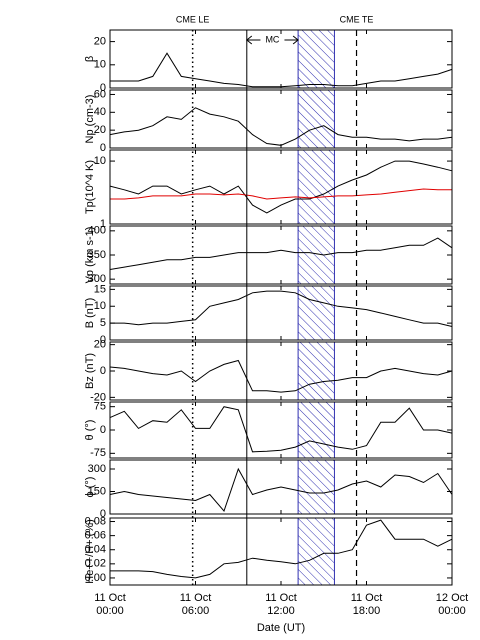 This screenshot has width=480, height=640. I want to click on x-axis-label: Date (UT), so click(281, 628).